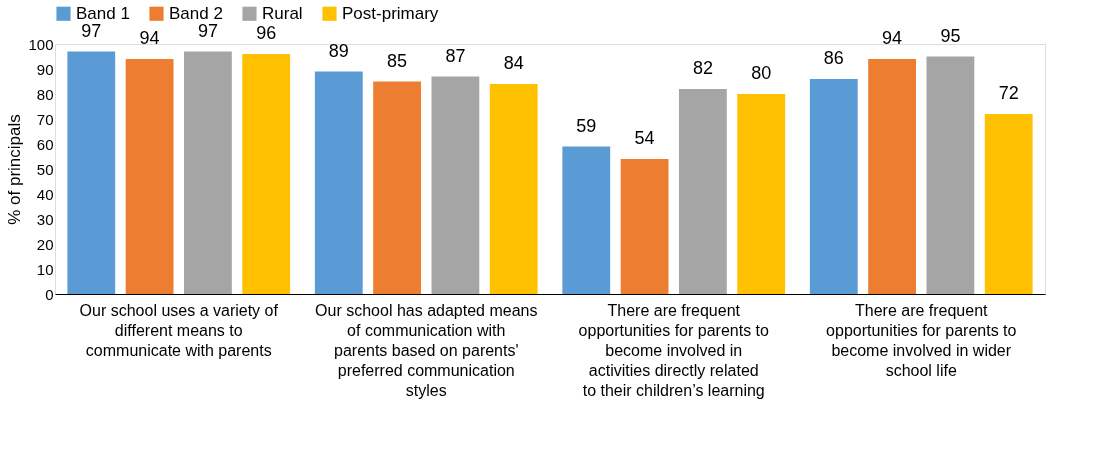  Describe the element at coordinates (761, 73) in the screenshot. I see `data-label: 80` at that location.